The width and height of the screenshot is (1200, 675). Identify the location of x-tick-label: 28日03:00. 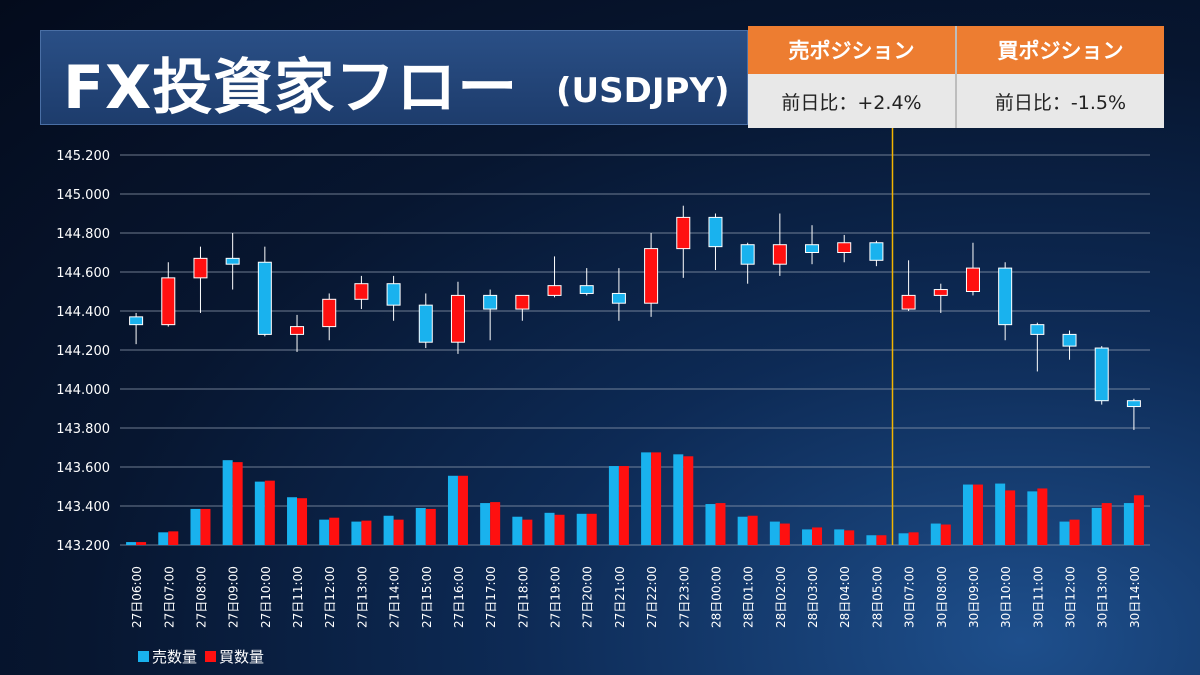
(813, 597).